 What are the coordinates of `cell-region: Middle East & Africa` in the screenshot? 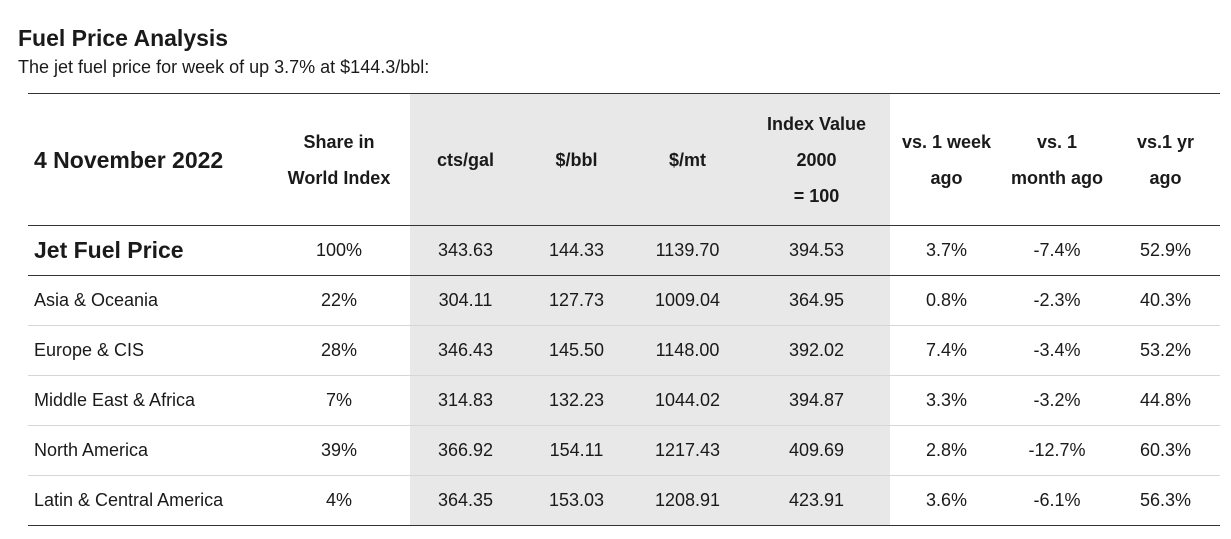 It's located at (115, 400).